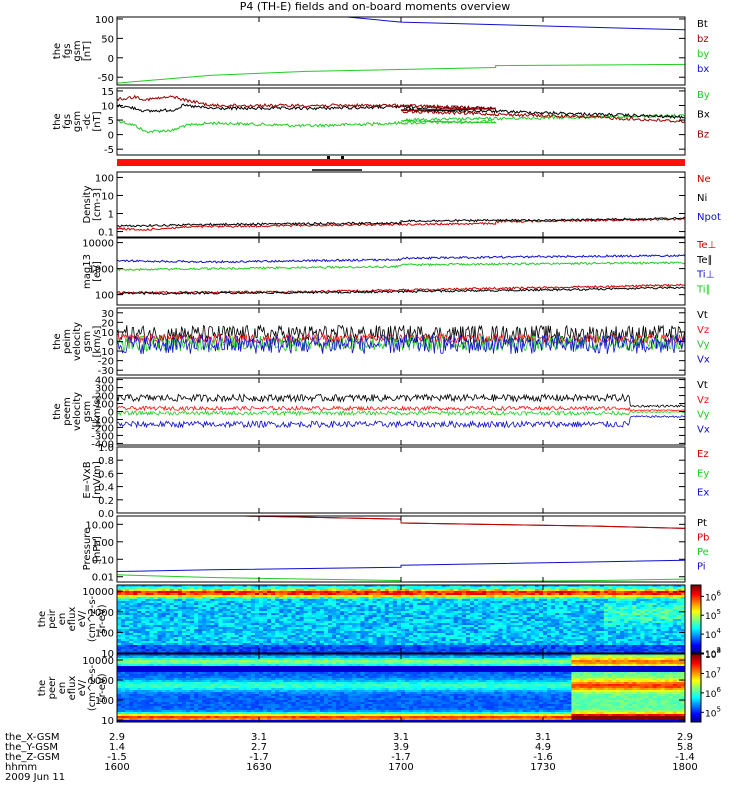 The width and height of the screenshot is (750, 800). I want to click on series-vt, so click(401, 400).